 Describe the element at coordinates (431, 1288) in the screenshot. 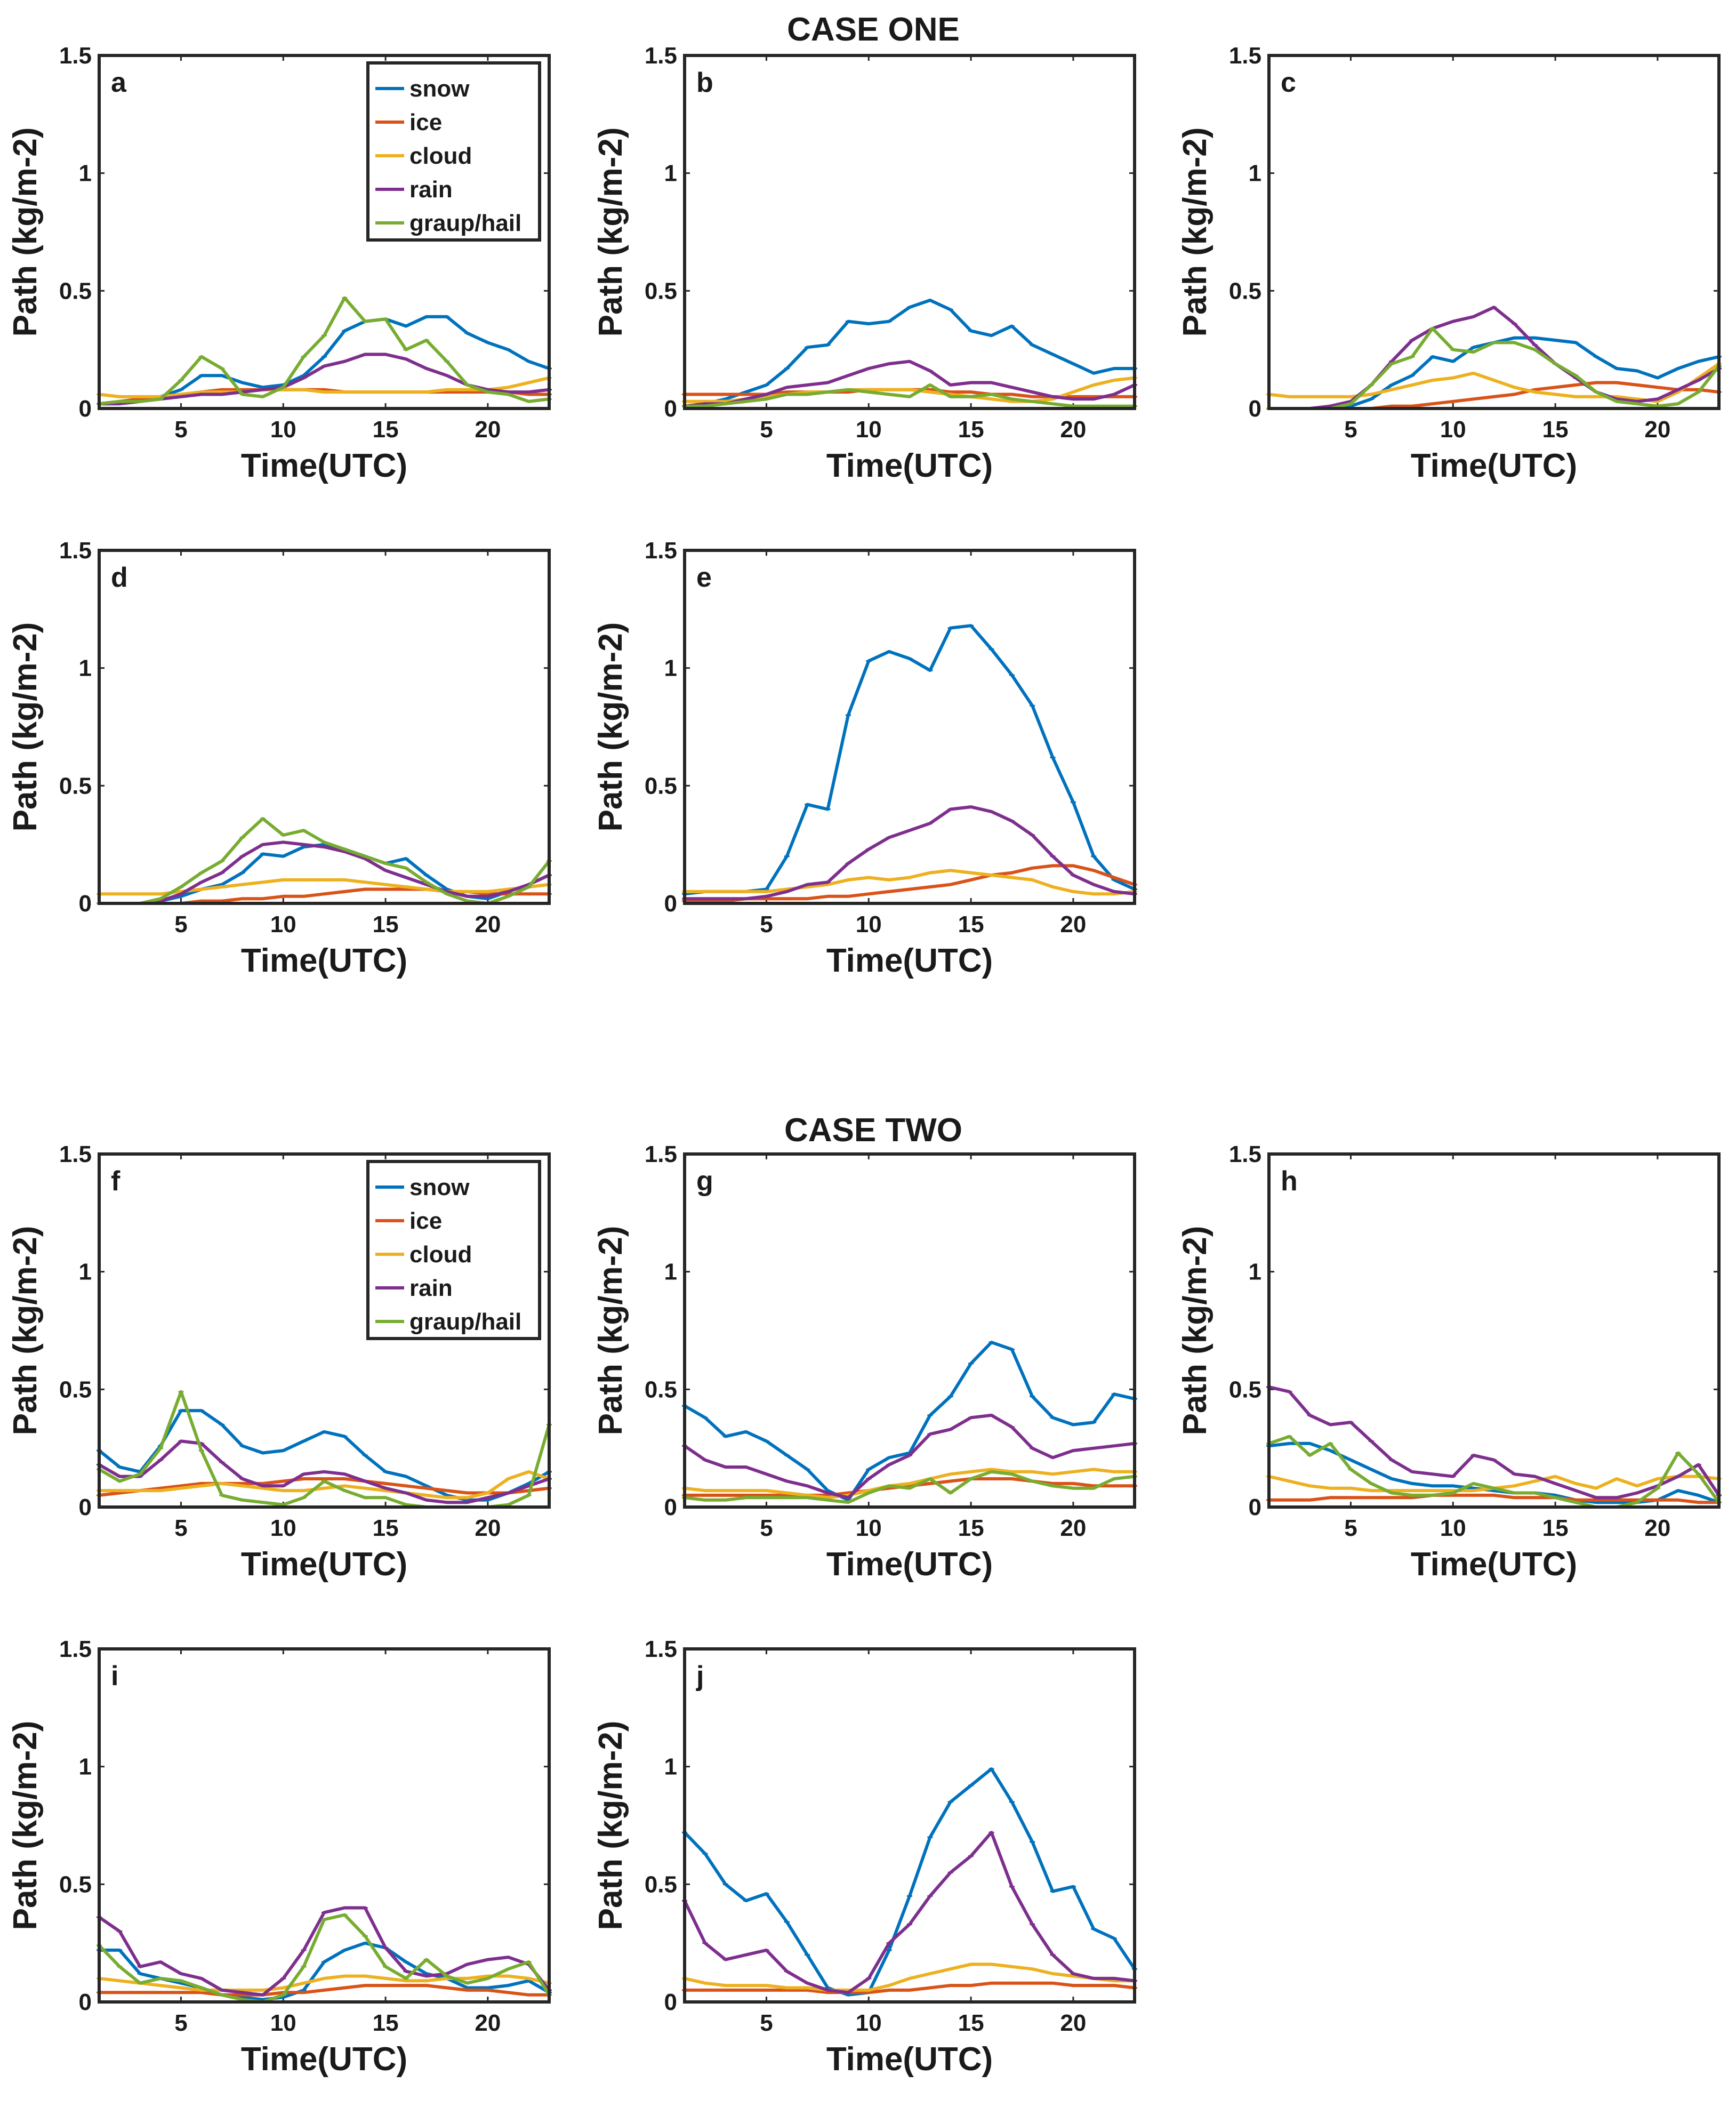

I see `legend-label-rain: rain` at that location.